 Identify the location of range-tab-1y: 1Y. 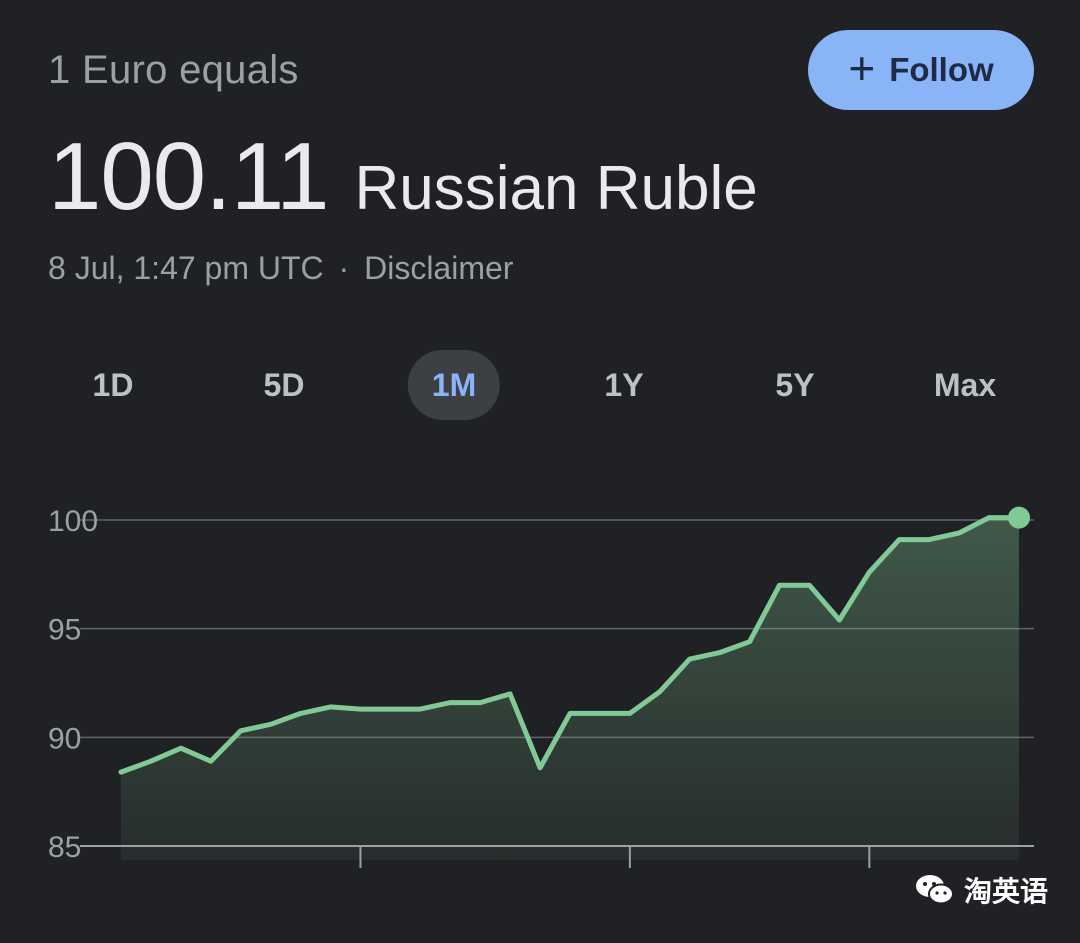
(624, 385).